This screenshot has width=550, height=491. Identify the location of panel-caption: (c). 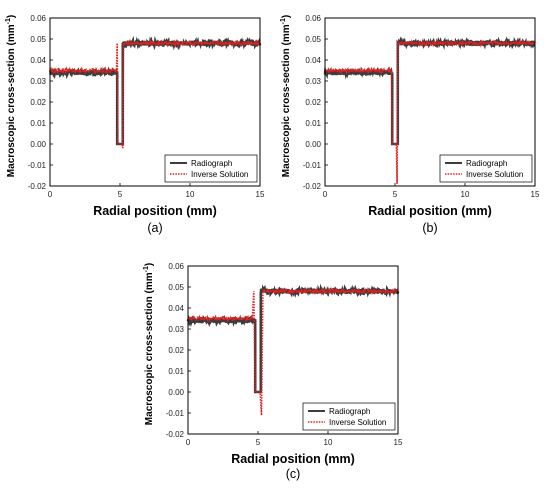
(293, 474).